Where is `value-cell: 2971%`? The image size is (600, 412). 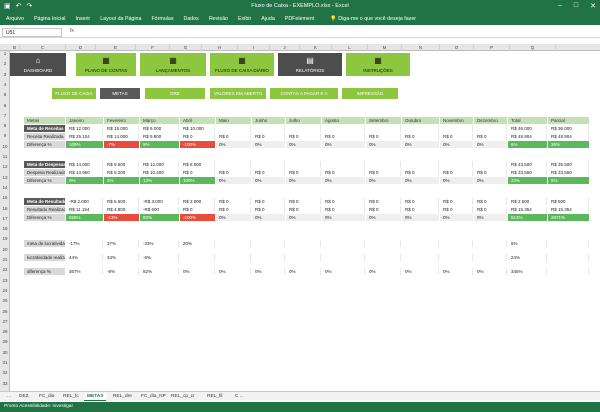 value-cell: 2971% is located at coordinates (568, 217).